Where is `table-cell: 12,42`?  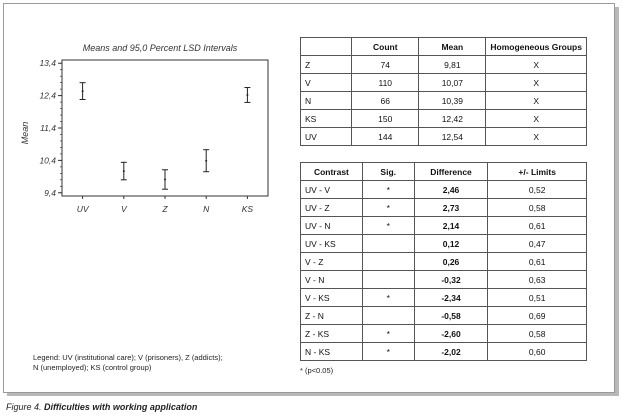 table-cell: 12,42 is located at coordinates (452, 119).